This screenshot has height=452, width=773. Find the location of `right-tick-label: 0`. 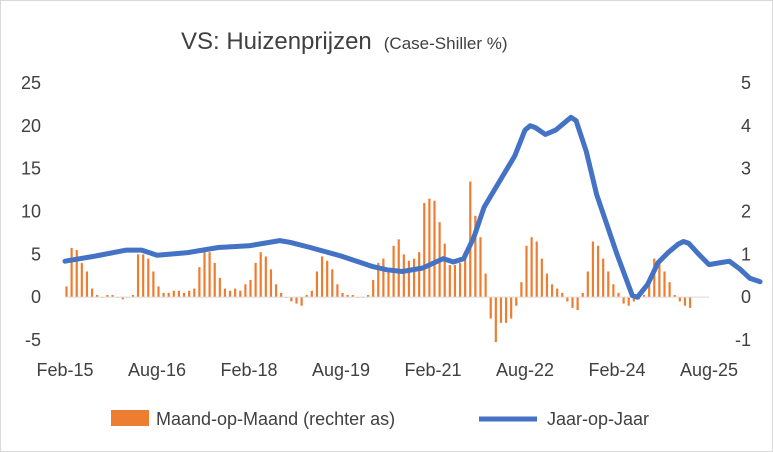

right-tick-label: 0 is located at coordinates (746, 297).